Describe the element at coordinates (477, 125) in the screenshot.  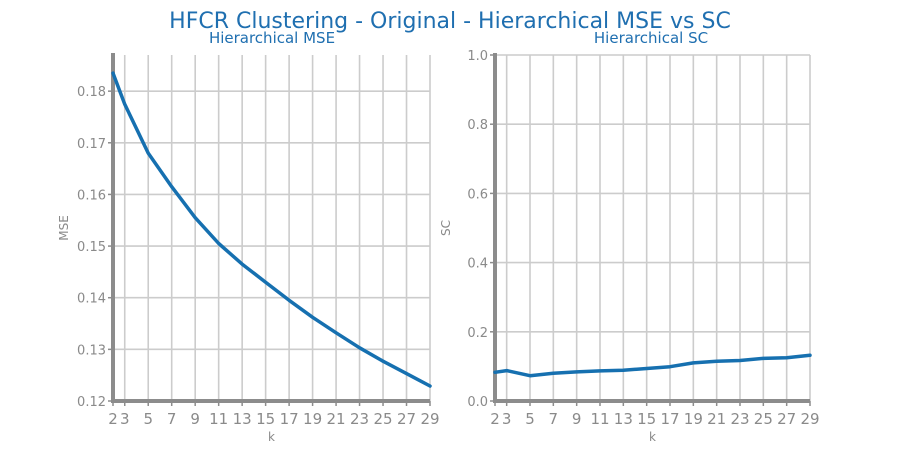
I see `sc-y-tick-label: 0.8` at that location.